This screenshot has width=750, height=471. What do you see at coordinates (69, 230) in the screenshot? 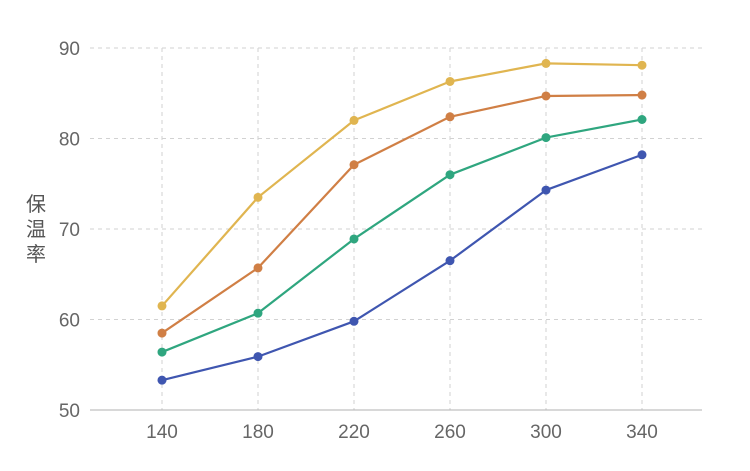
I see `y-tick-label: 70` at bounding box center [69, 230].